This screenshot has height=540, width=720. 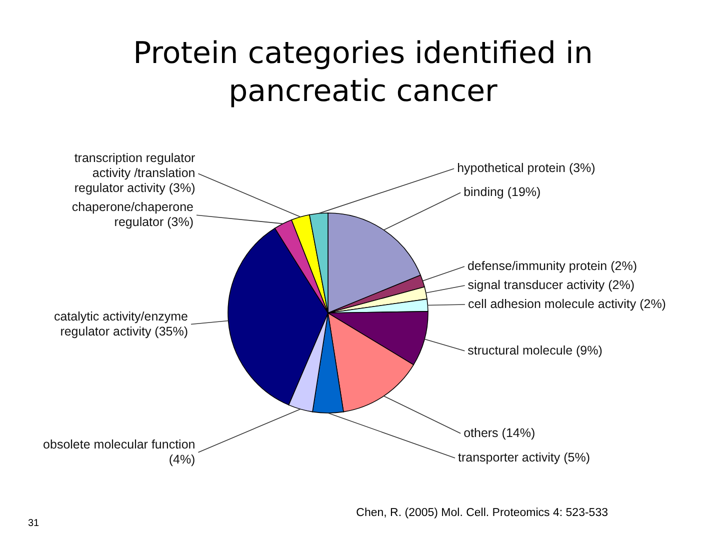 I want to click on slice-label: others (14%), so click(x=500, y=433).